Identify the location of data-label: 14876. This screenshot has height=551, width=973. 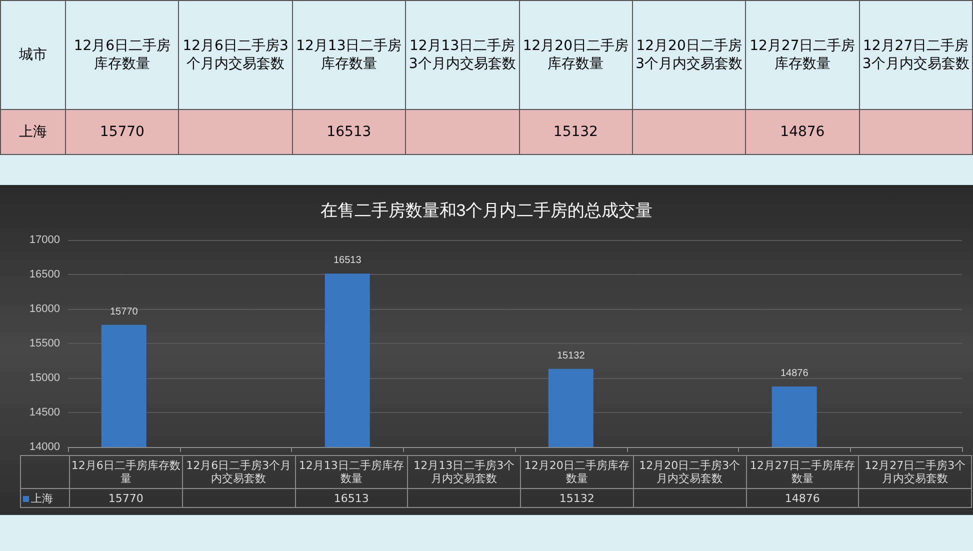
(803, 132).